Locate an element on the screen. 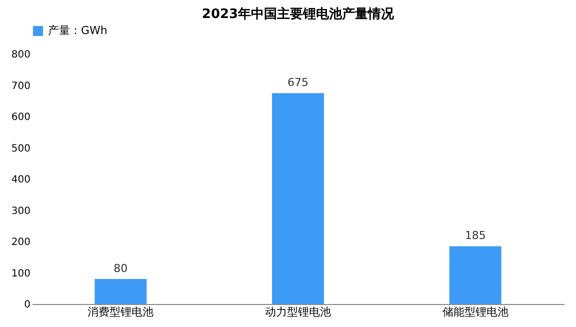 This screenshot has height=327, width=576. y-tick-label: 700 is located at coordinates (20, 86).